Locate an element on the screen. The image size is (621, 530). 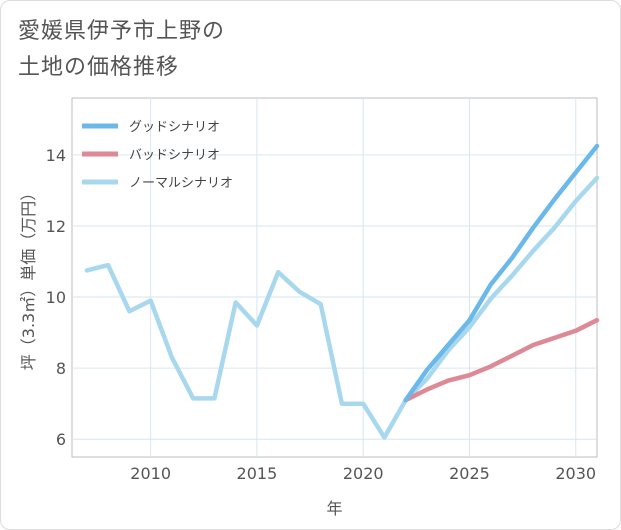
page-title: 愛媛県伊予市上野の 土地の価格推移 is located at coordinates (121, 50).